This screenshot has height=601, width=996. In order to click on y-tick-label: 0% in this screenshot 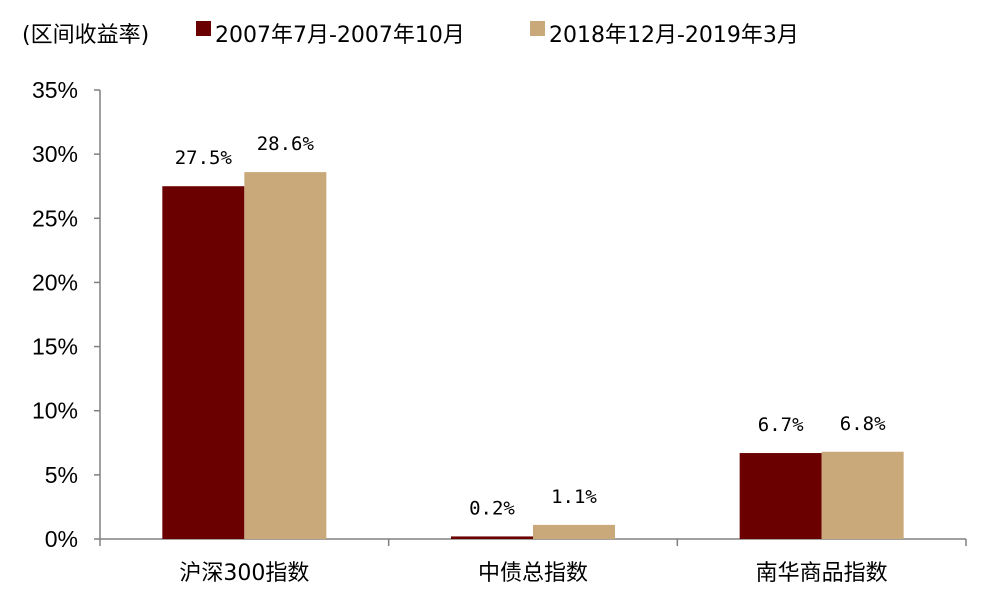, I will do `click(61, 539)`.